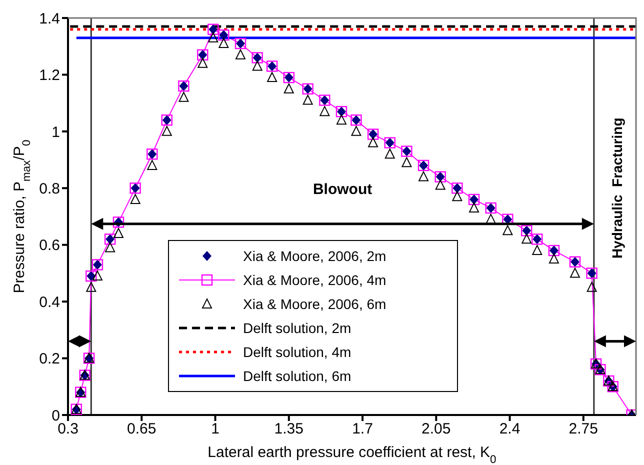  What do you see at coordinates (297, 352) in the screenshot?
I see `legend-label: Delft solution, 4m` at bounding box center [297, 352].